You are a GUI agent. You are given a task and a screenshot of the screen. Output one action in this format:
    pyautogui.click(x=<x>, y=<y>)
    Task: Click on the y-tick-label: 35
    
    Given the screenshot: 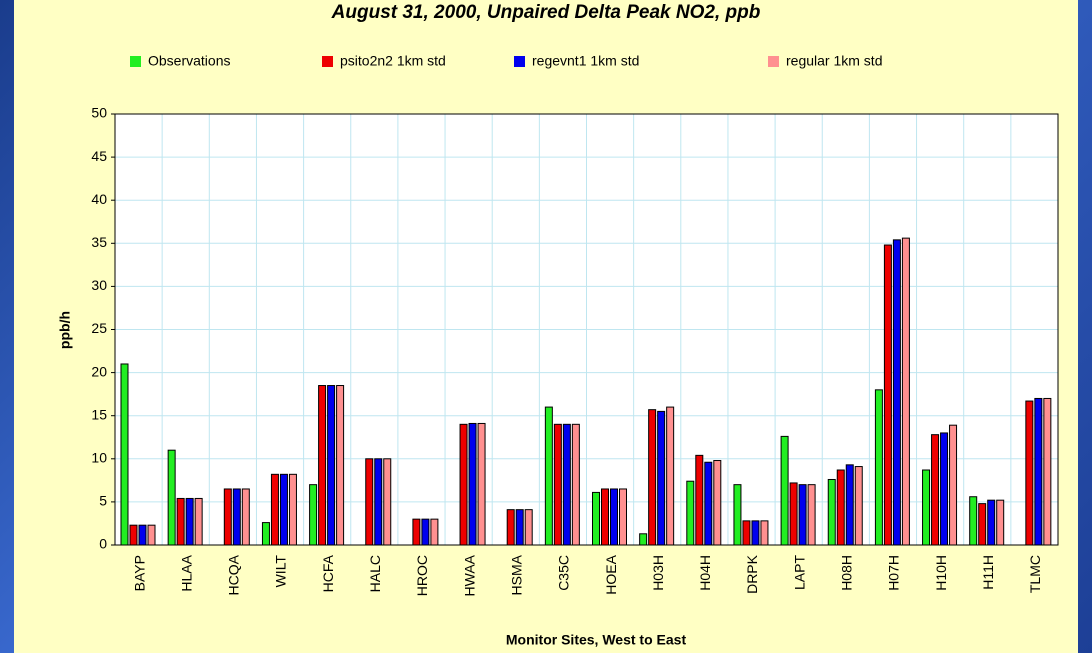 What is the action you would take?
    pyautogui.click(x=99, y=242)
    